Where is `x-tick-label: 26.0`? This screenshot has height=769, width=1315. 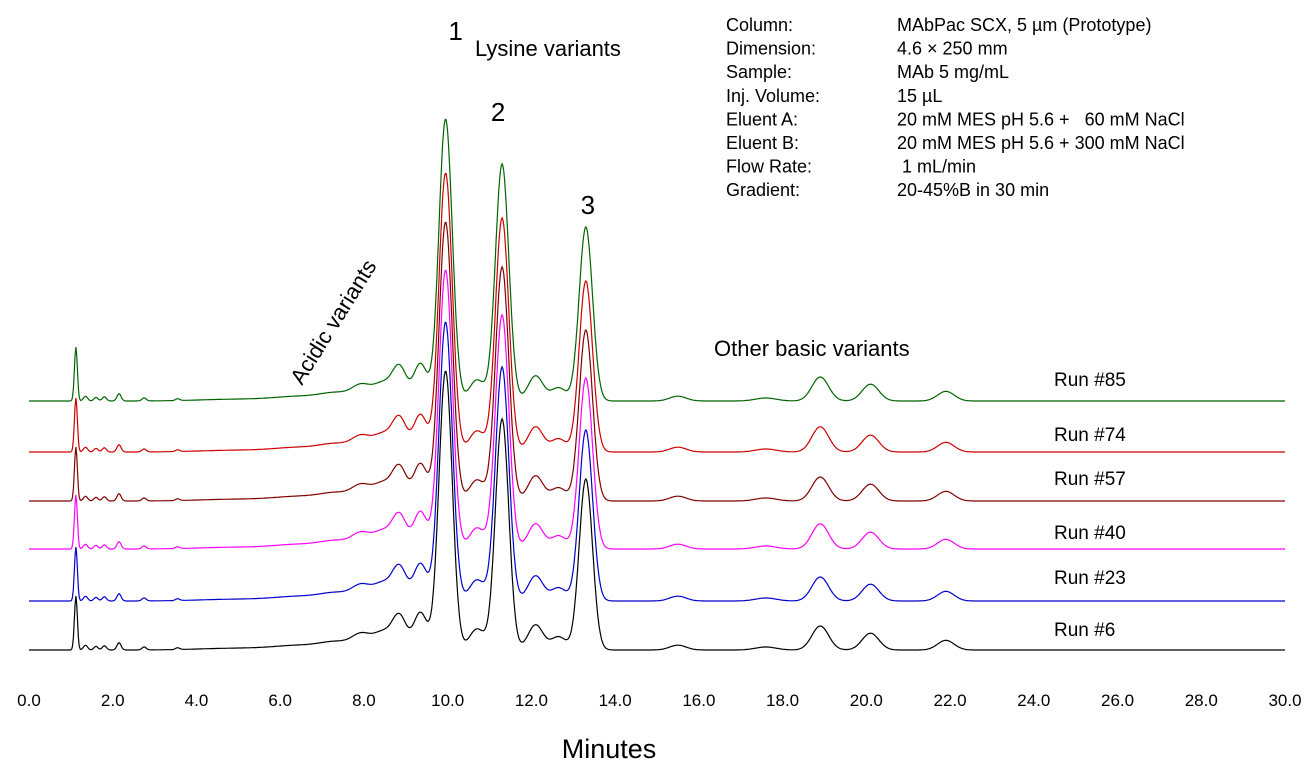
x-tick-label: 26.0 is located at coordinates (1117, 700).